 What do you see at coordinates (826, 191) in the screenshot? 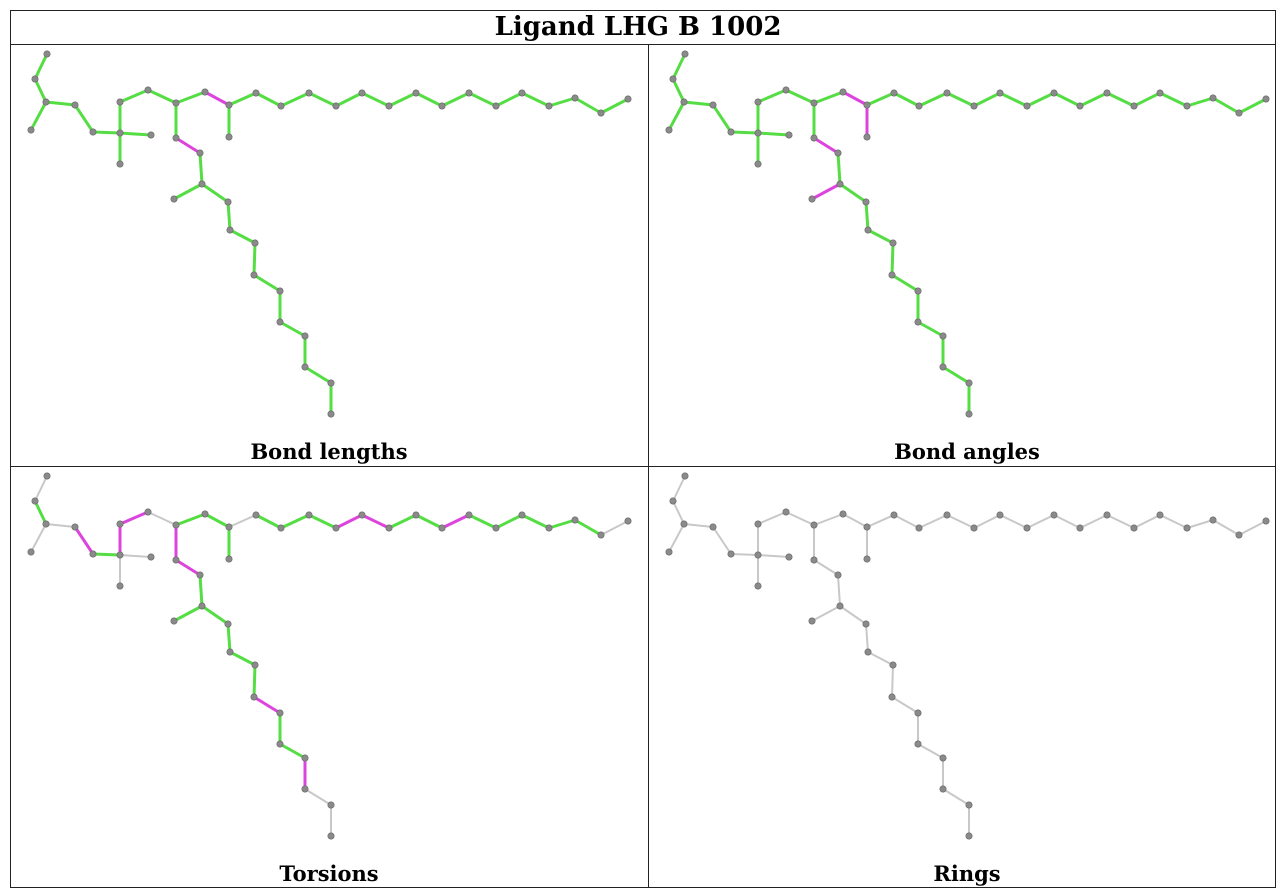
I see `bond-bond-angles-outlier` at bounding box center [826, 191].